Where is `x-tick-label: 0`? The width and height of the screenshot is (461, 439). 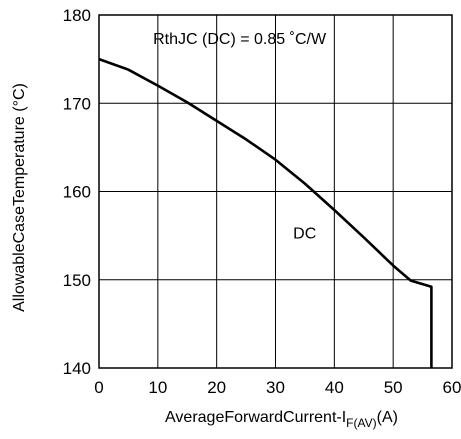
x-tick-label: 0 is located at coordinates (98, 387).